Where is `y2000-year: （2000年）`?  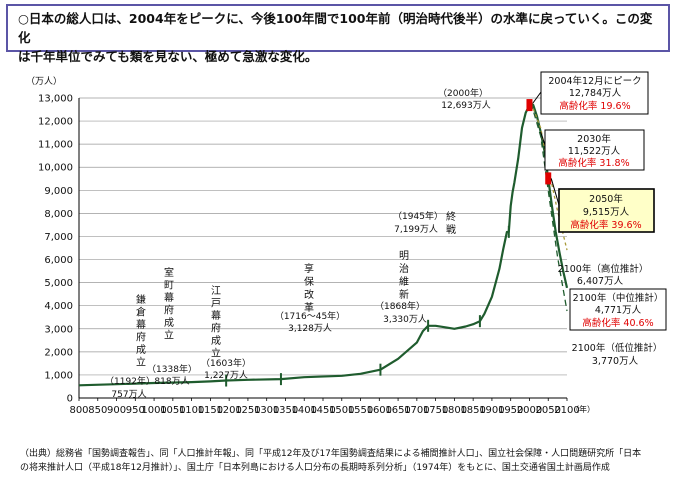
y2000-year: （2000年） is located at coordinates (463, 93).